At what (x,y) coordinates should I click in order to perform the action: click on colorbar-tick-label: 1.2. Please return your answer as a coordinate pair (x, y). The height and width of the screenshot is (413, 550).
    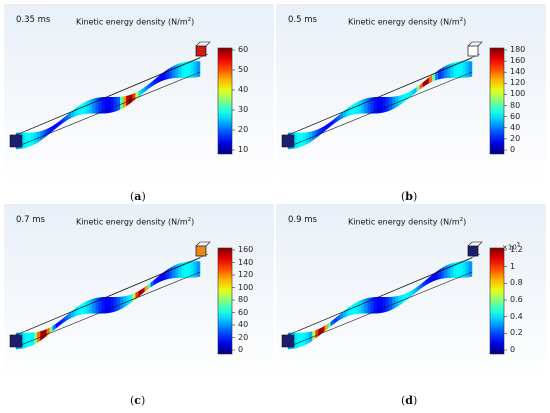
    Looking at the image, I should click on (516, 249).